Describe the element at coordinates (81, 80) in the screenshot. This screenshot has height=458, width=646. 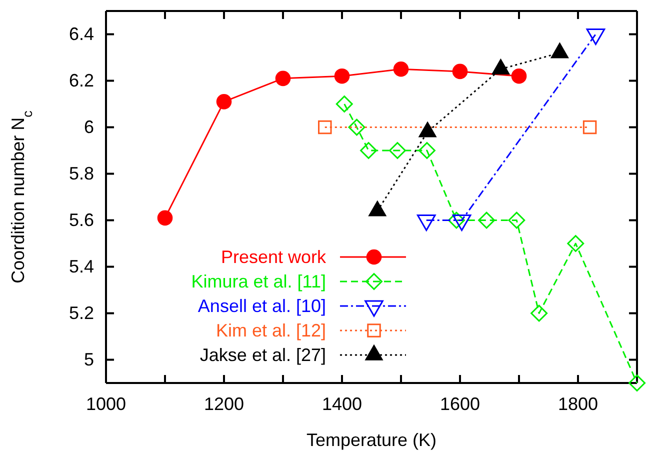
I see `y-tick-label: 6.2` at that location.